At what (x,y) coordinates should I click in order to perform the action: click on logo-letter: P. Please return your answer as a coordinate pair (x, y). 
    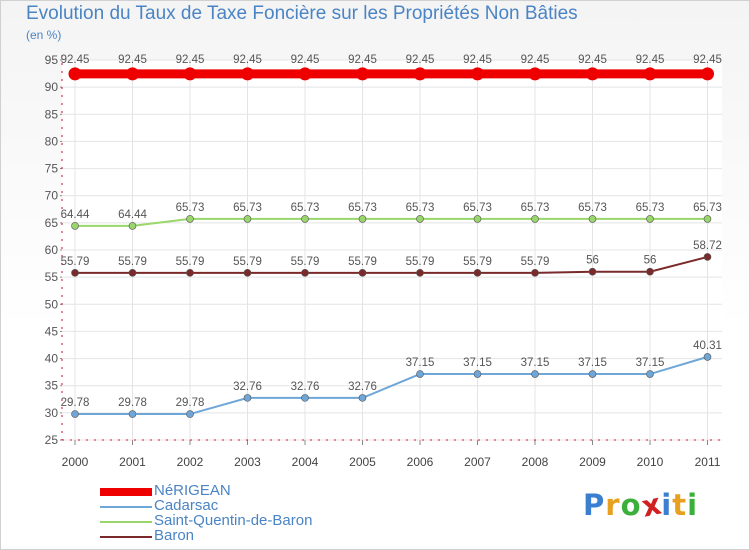
    Looking at the image, I should click on (594, 505).